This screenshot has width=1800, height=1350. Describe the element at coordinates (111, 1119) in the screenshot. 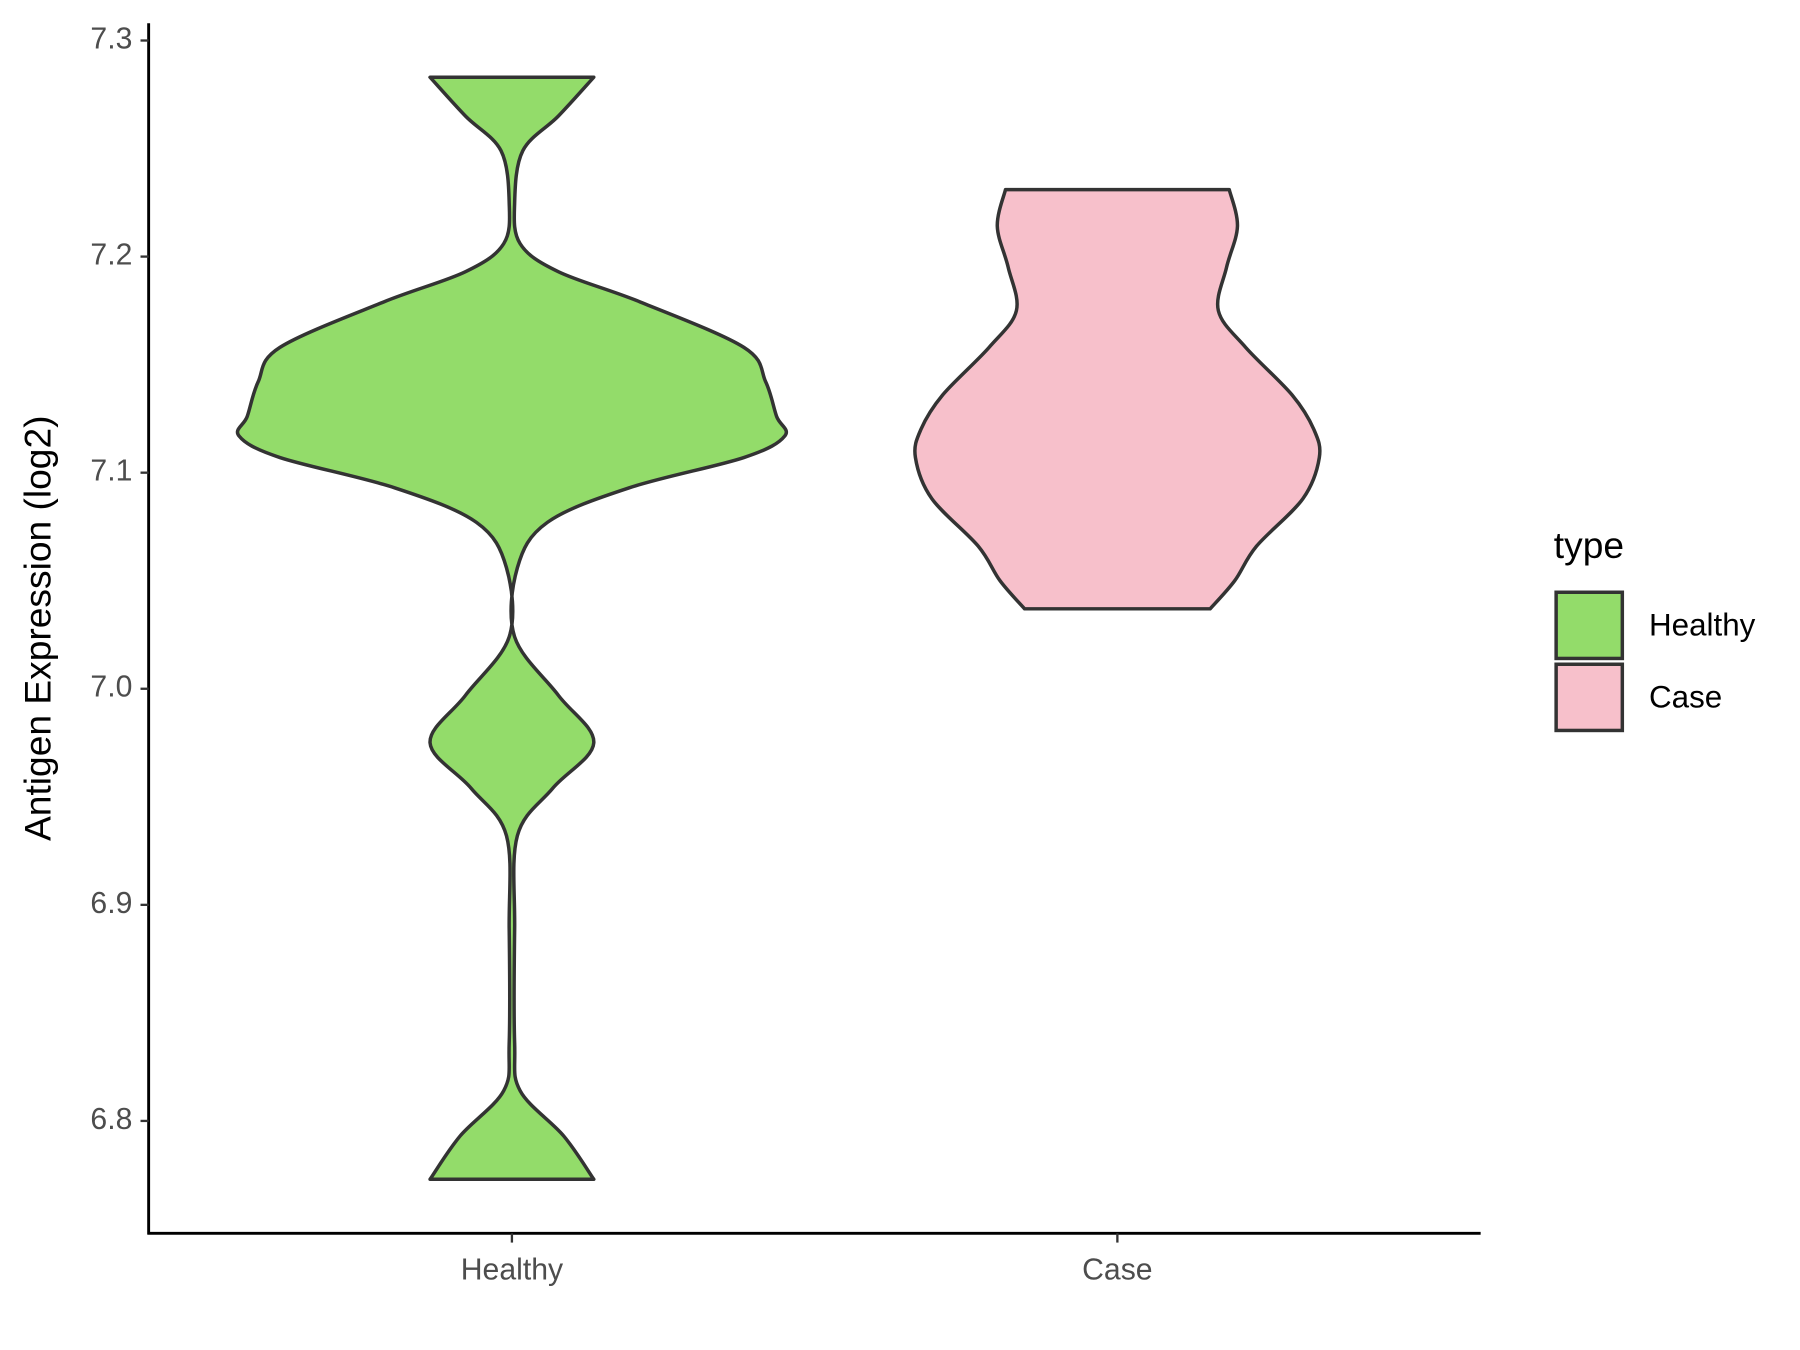

I see `y-tick-label: 6.8` at that location.